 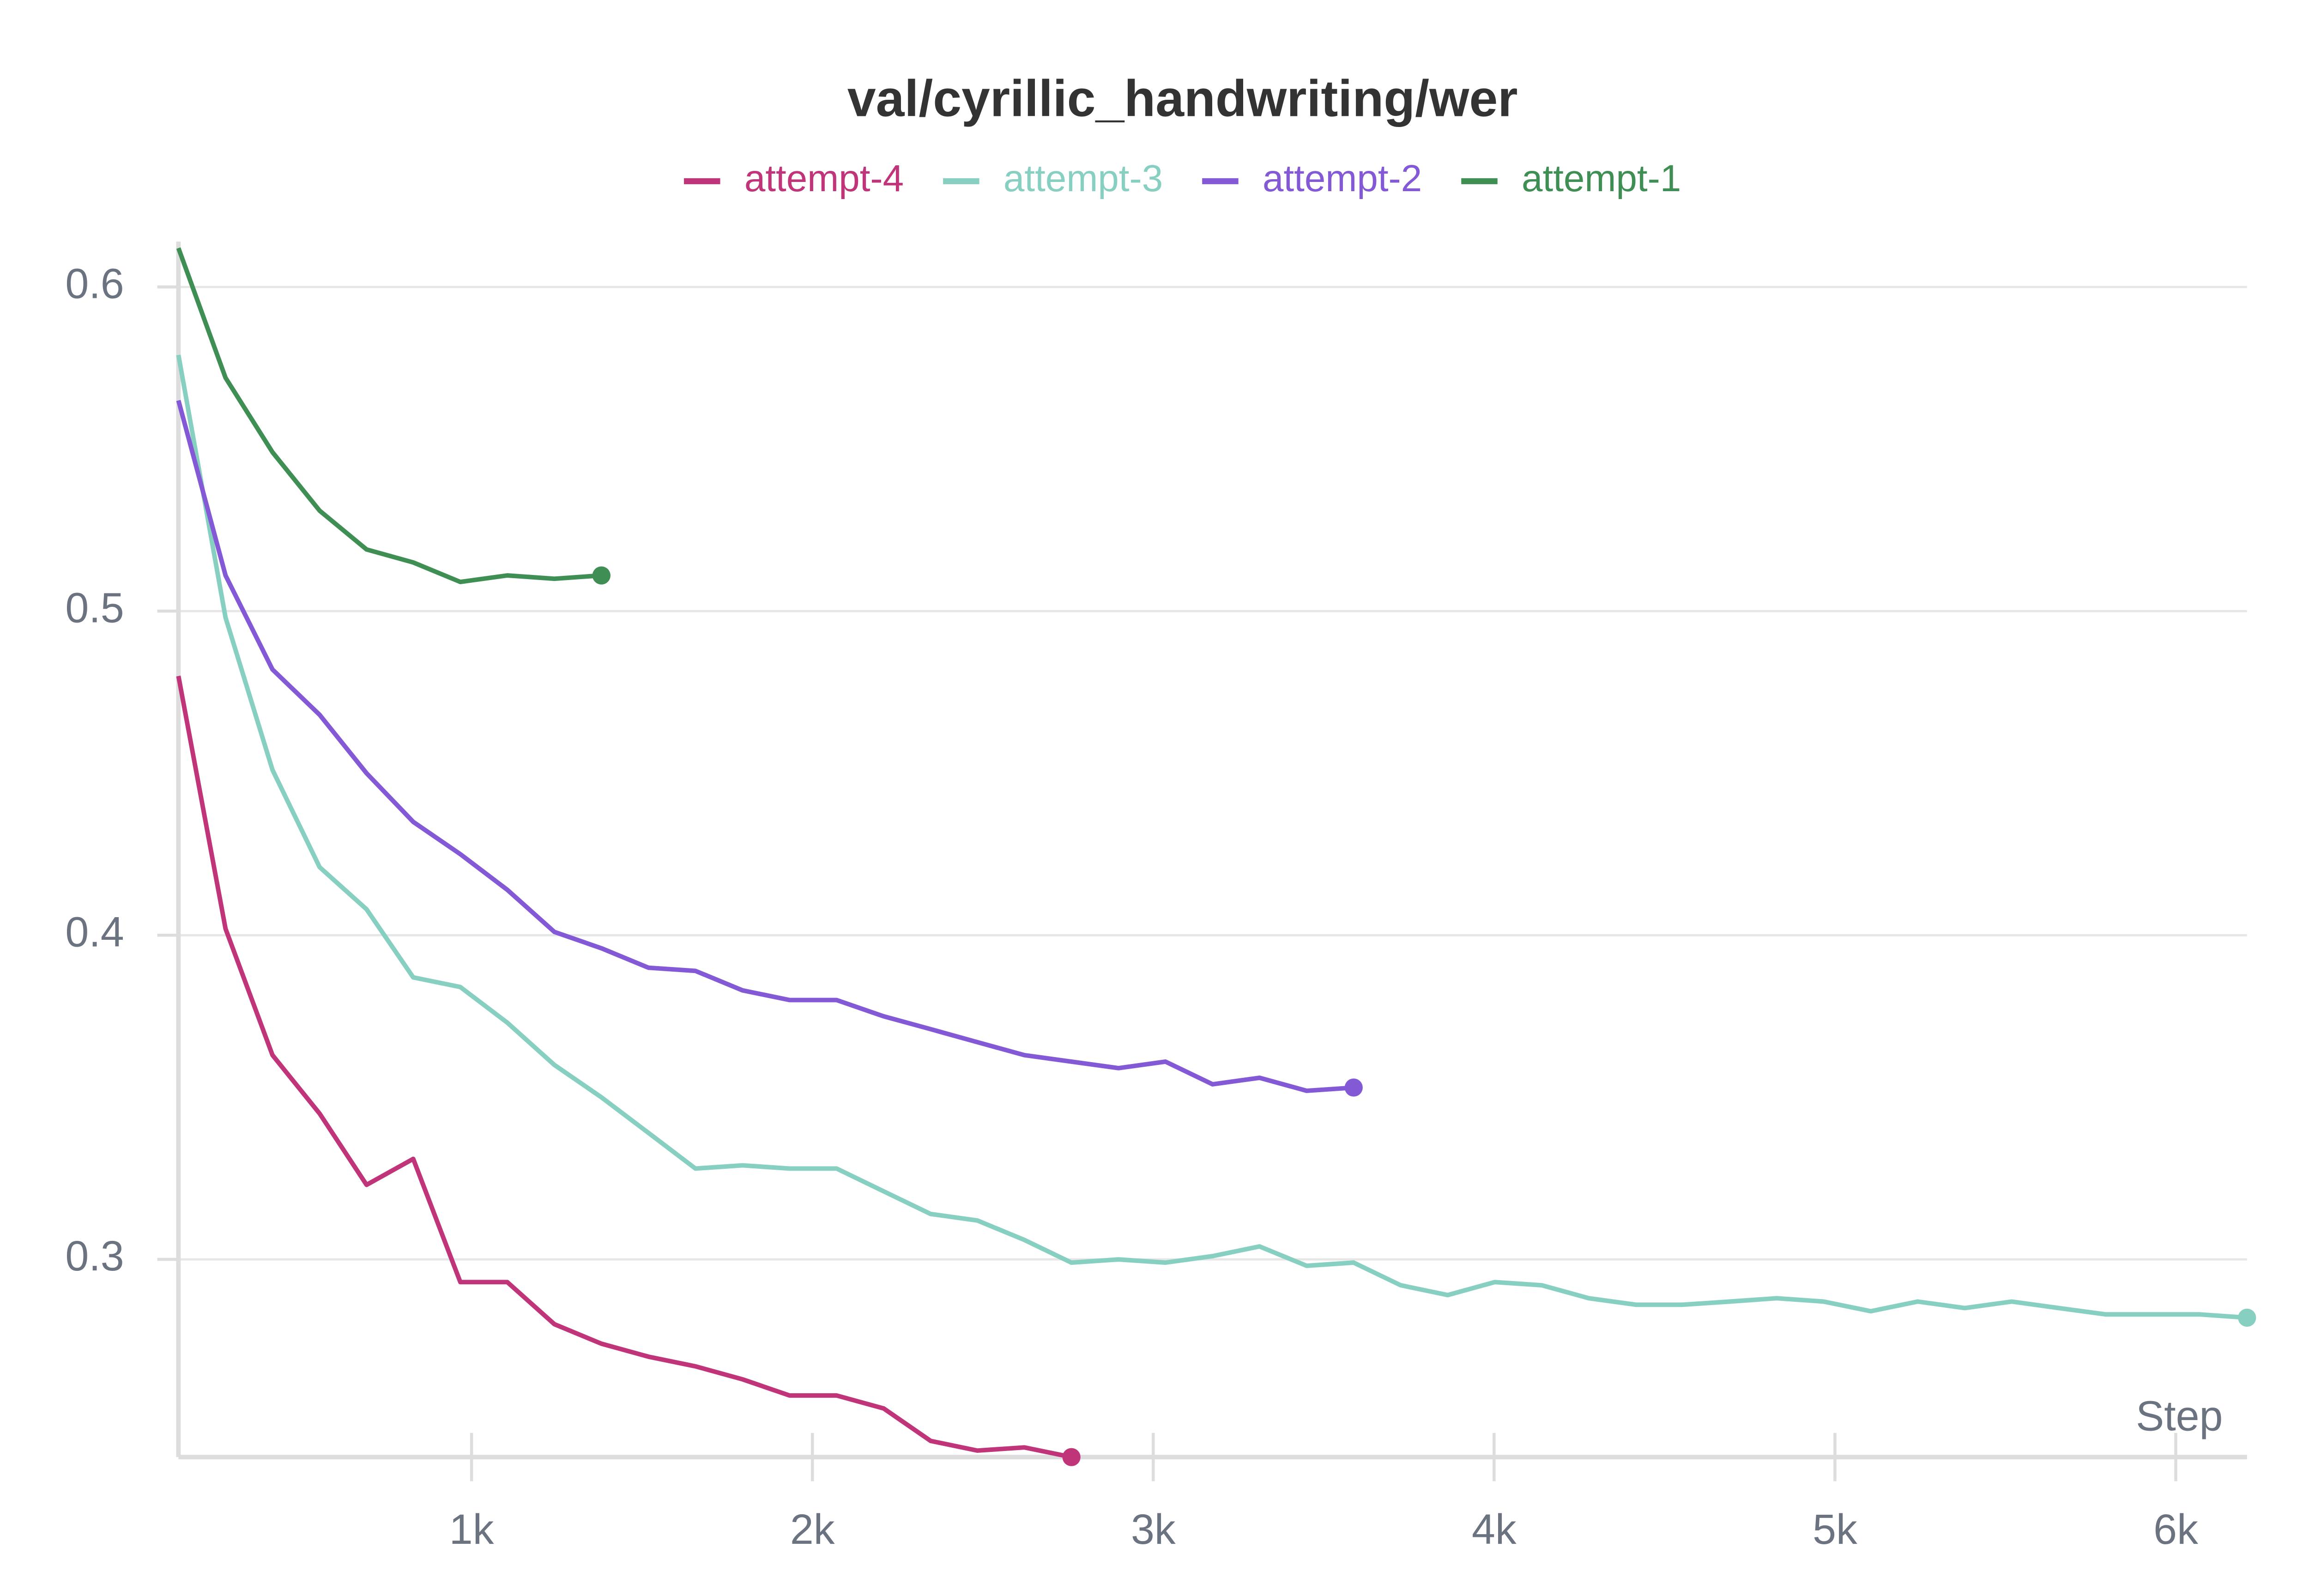 What do you see at coordinates (1083, 178) in the screenshot?
I see `legend-label: attempt-3` at bounding box center [1083, 178].